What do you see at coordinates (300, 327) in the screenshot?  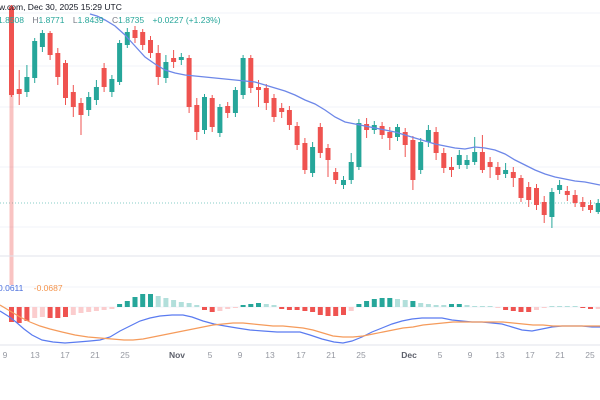 I see `macd-line` at bounding box center [300, 327].